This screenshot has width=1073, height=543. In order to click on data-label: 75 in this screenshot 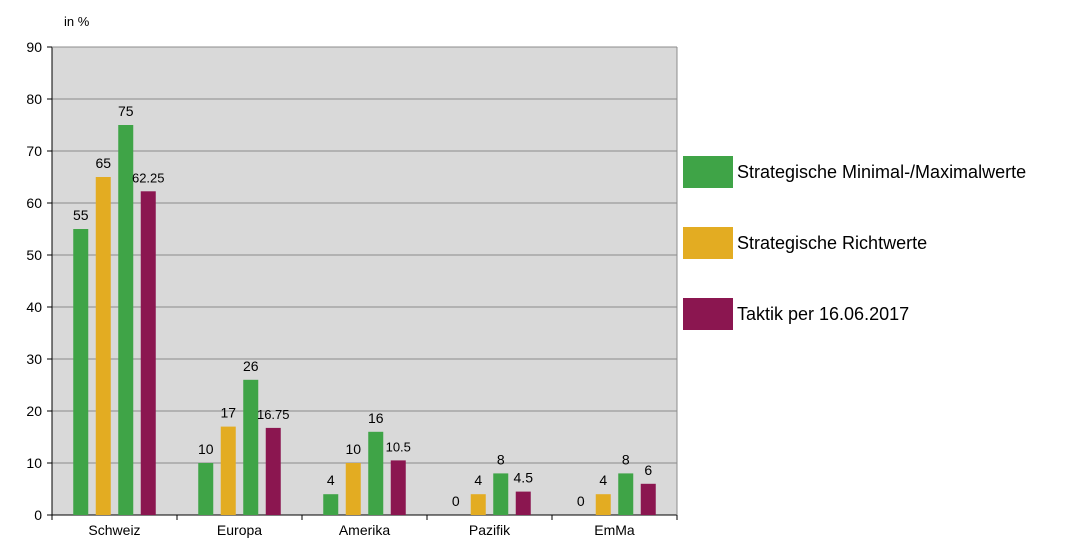, I will do `click(126, 111)`.